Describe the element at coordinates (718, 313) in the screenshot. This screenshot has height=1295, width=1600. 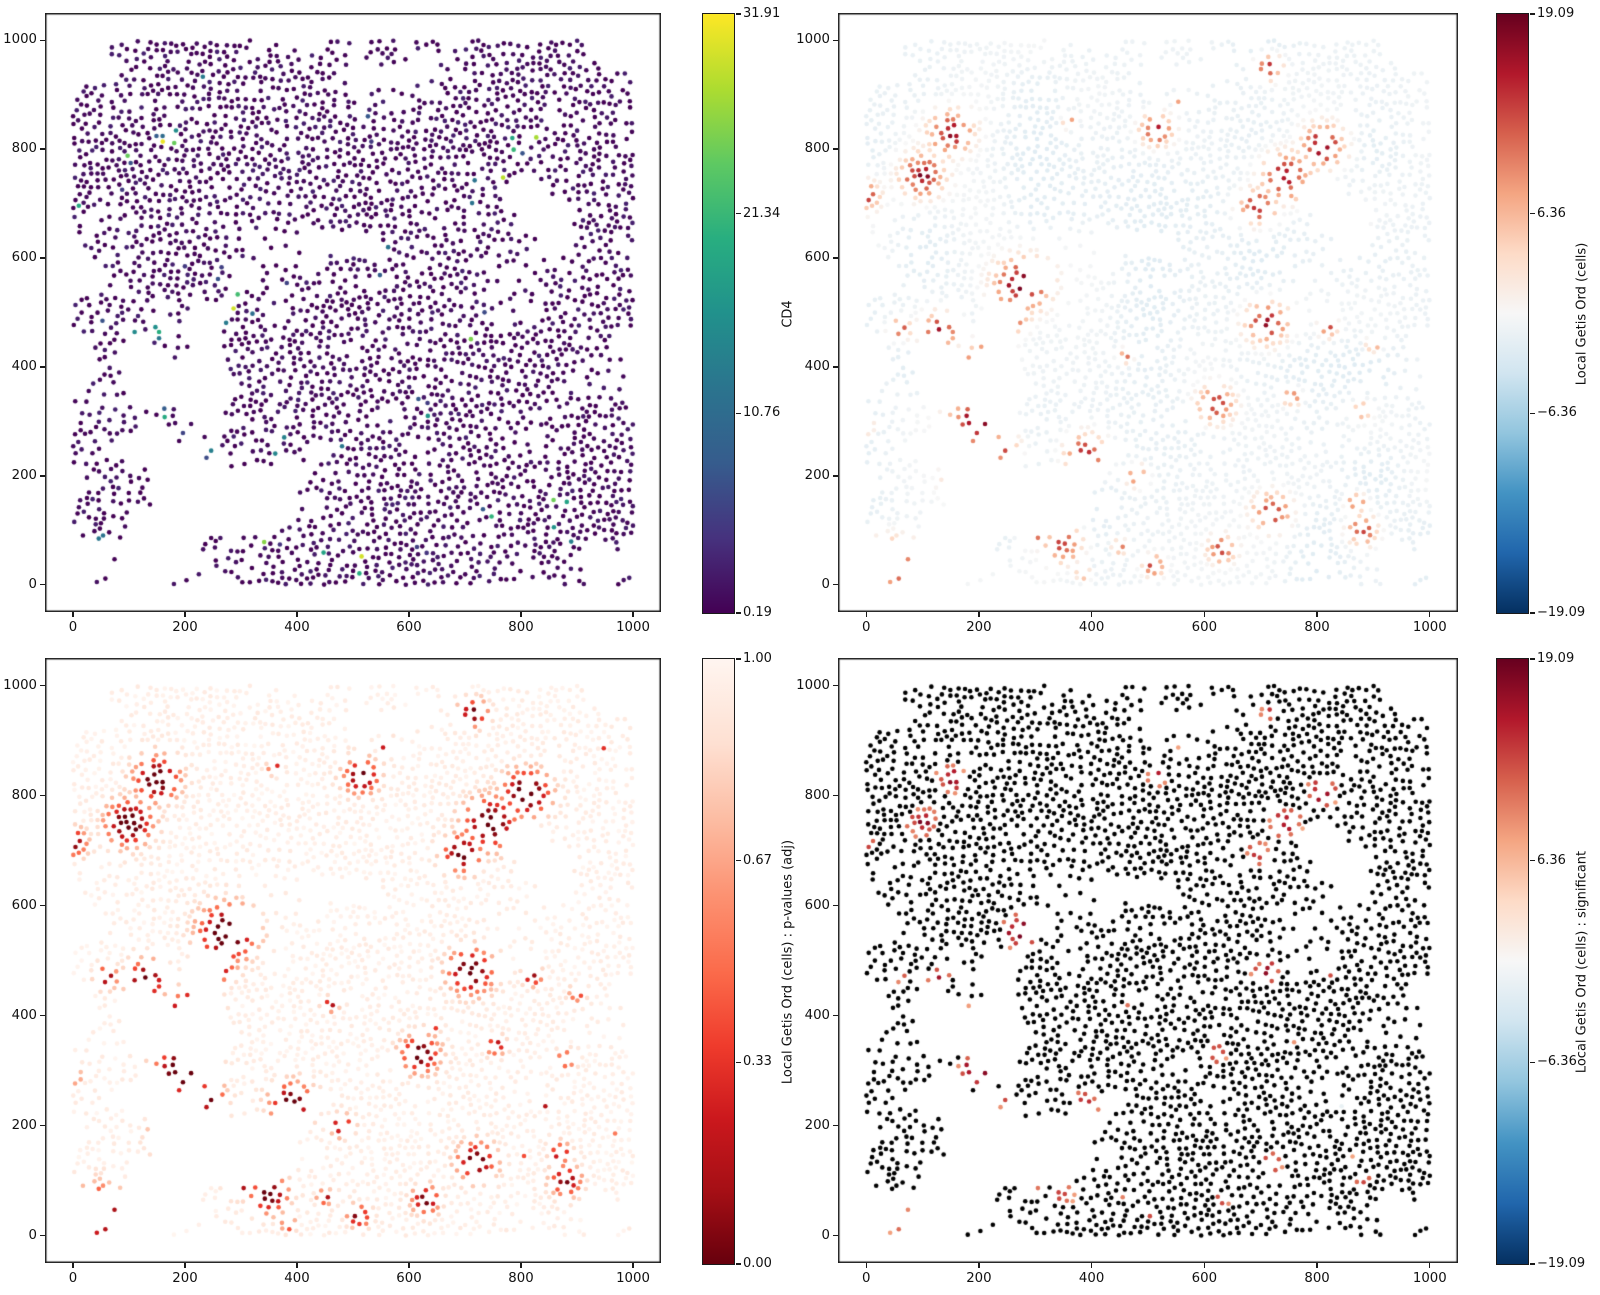
I see `colorbar-gradient-viridis` at that location.